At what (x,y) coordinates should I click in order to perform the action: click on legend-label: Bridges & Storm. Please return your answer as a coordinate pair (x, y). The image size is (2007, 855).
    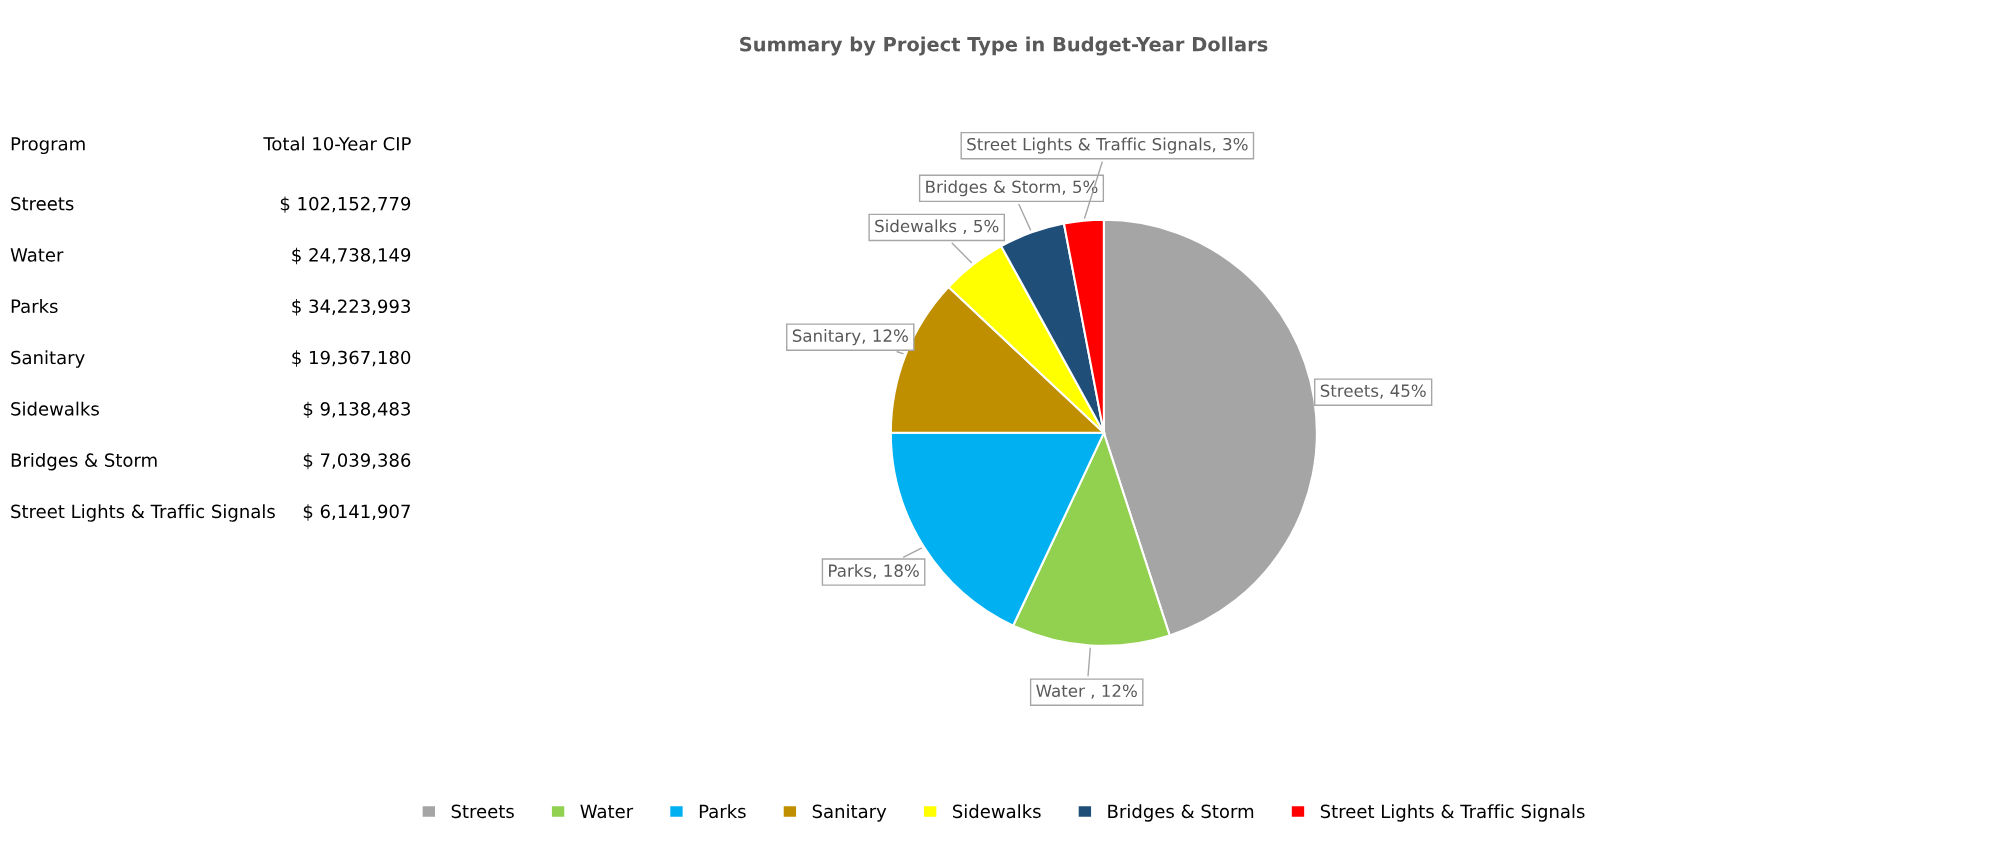
    Looking at the image, I should click on (1181, 813).